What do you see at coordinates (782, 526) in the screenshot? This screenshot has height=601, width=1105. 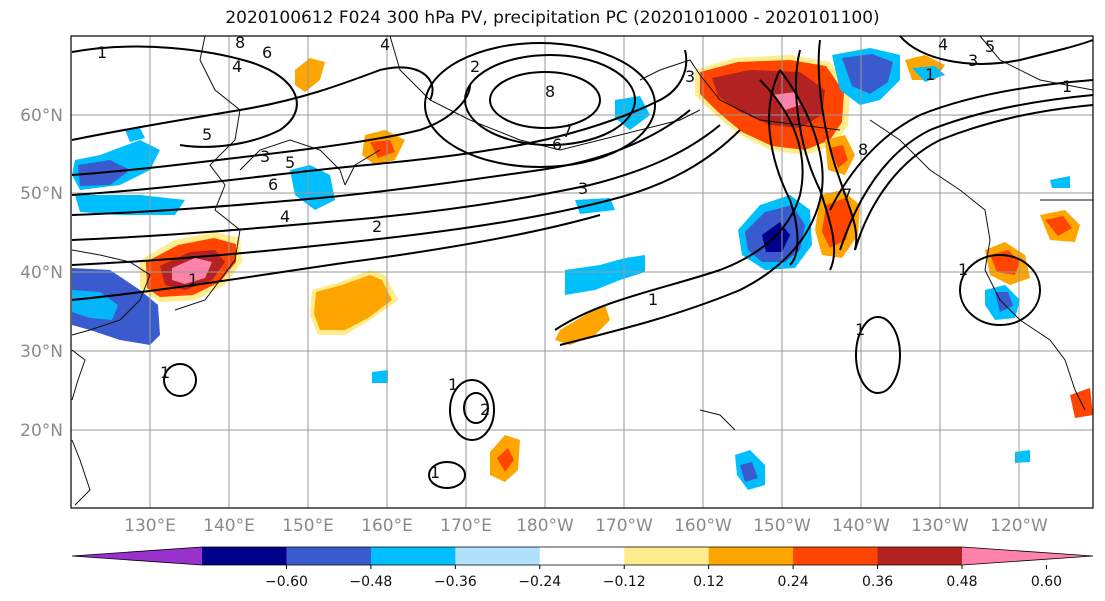 I see `lon-label: 150°W` at bounding box center [782, 526].